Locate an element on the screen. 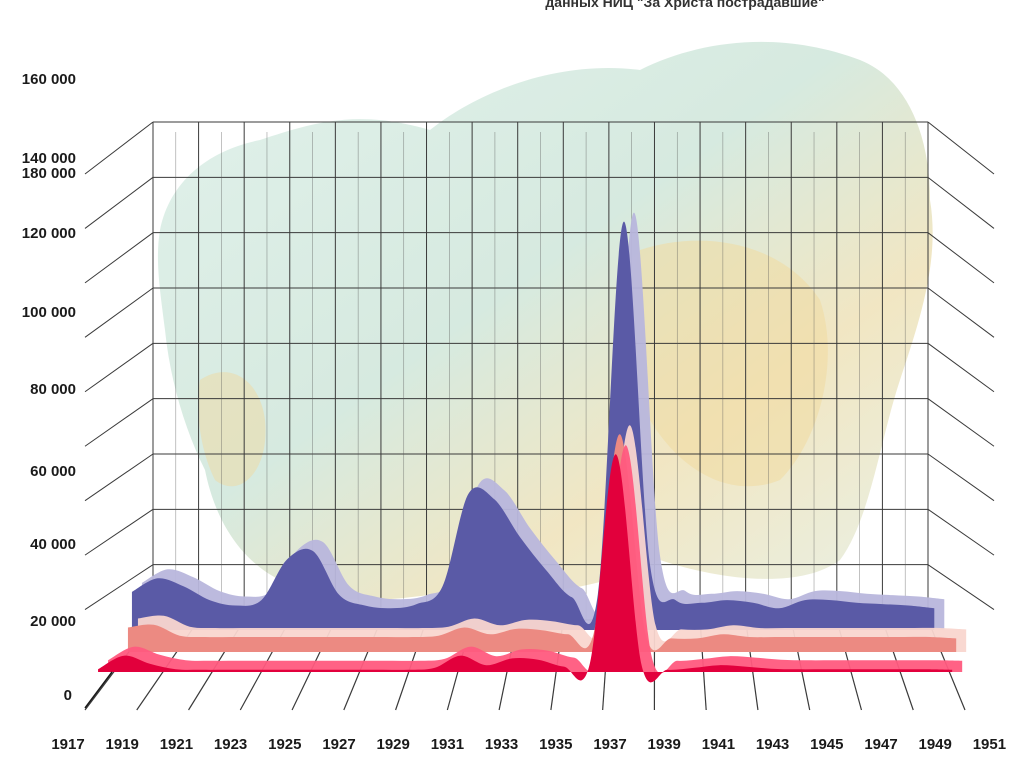 This screenshot has height=772, width=1024. x-tick-label: 1947 is located at coordinates (880, 744).